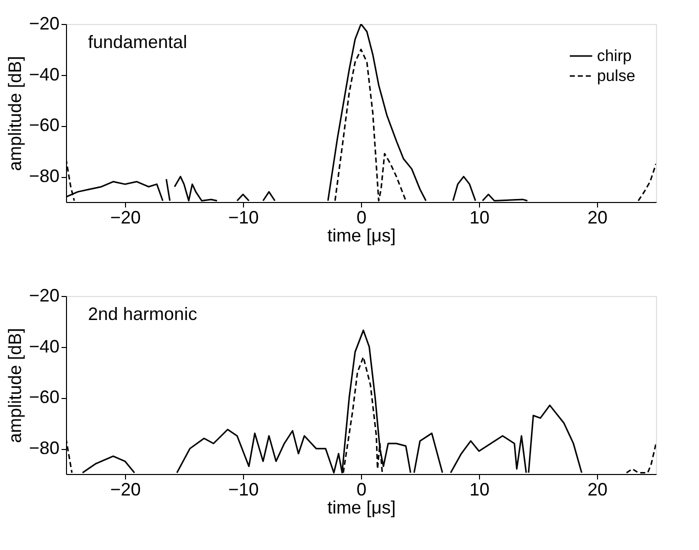  What do you see at coordinates (143, 314) in the screenshot?
I see `annotation: 2nd harmonic` at bounding box center [143, 314].